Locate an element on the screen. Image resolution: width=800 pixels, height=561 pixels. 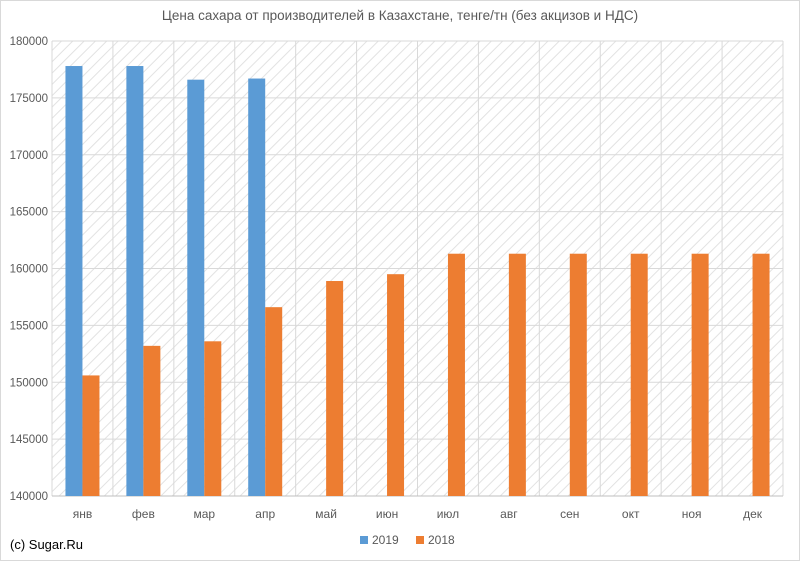
bar-2019-мар is located at coordinates (196, 288).